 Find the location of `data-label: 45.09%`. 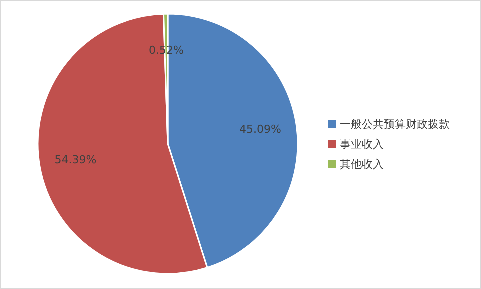

data-label: 45.09% is located at coordinates (261, 129).